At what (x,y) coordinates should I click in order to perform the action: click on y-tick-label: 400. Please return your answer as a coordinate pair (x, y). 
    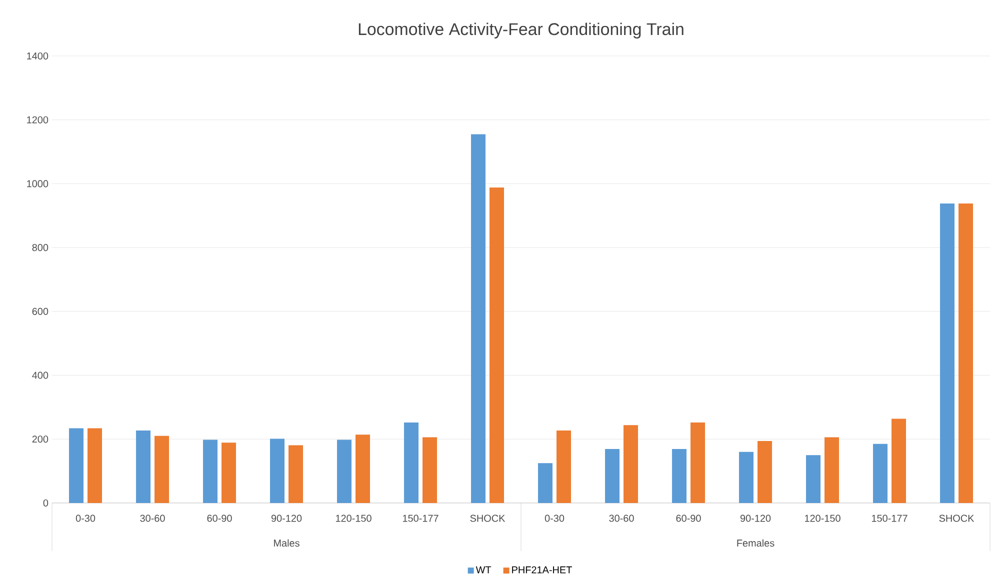
    Looking at the image, I should click on (40, 375).